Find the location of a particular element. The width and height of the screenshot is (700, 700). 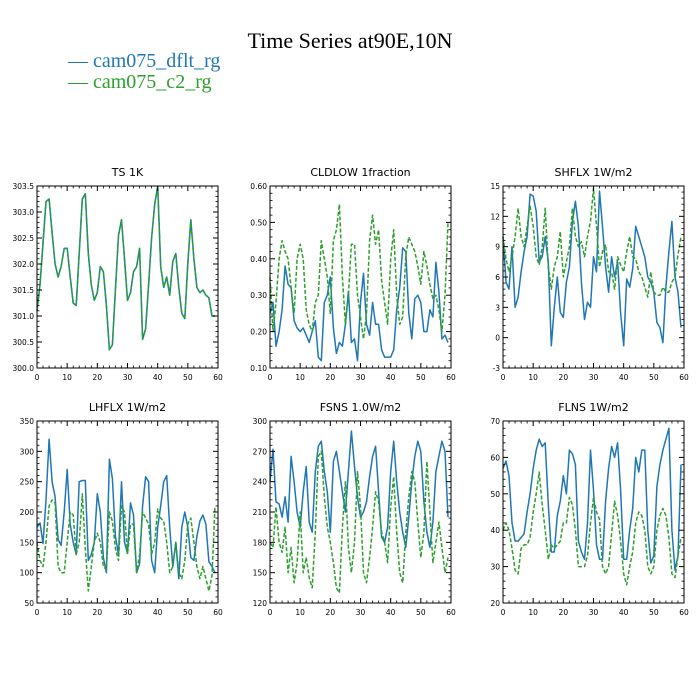

legend-label-dflt: cam075_dflt_rg is located at coordinates (157, 61).